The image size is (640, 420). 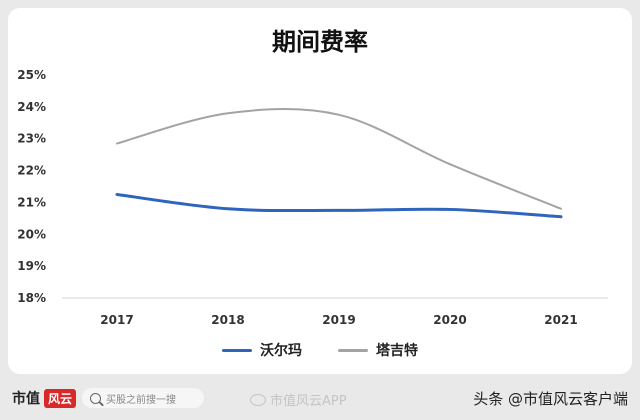 I want to click on x-tick-label: 2017, so click(x=116, y=320).